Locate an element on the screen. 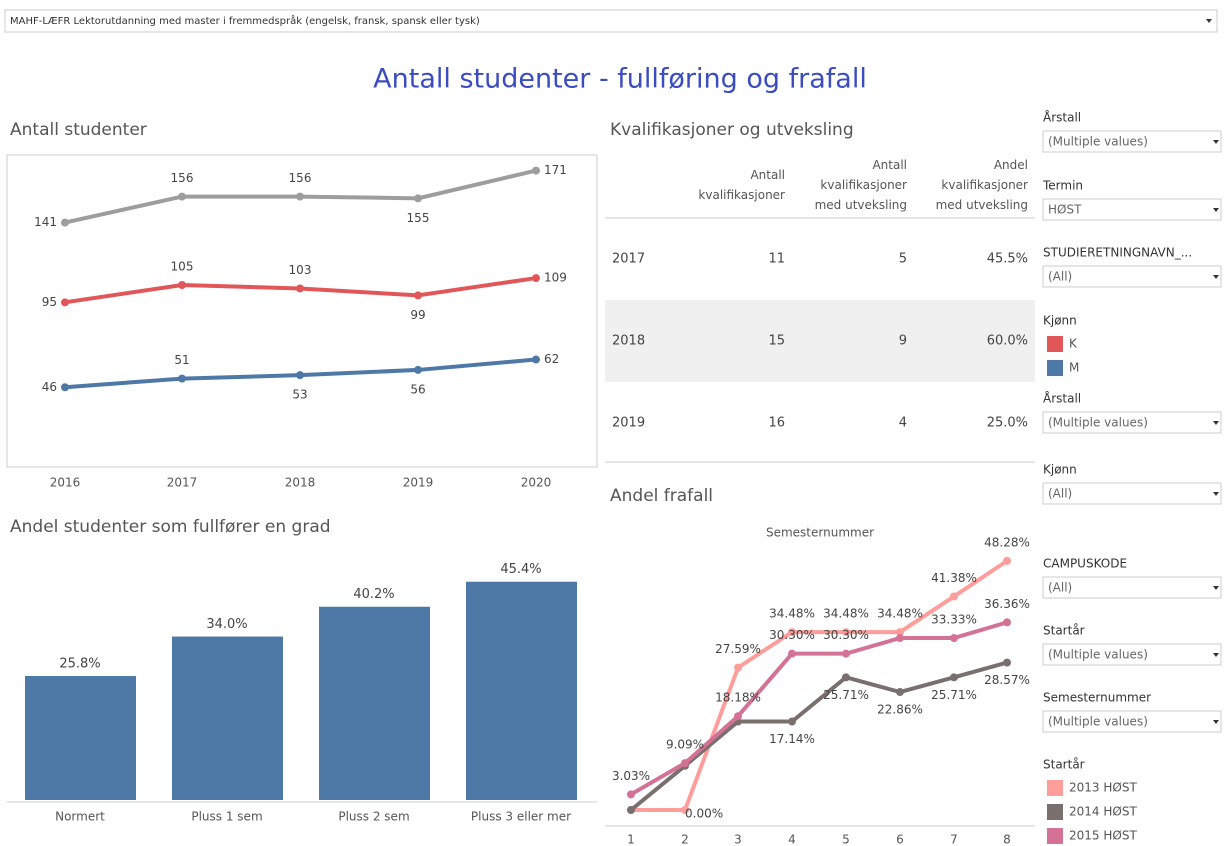 The image size is (1224, 846). x-tick-label: 1 is located at coordinates (631, 839).